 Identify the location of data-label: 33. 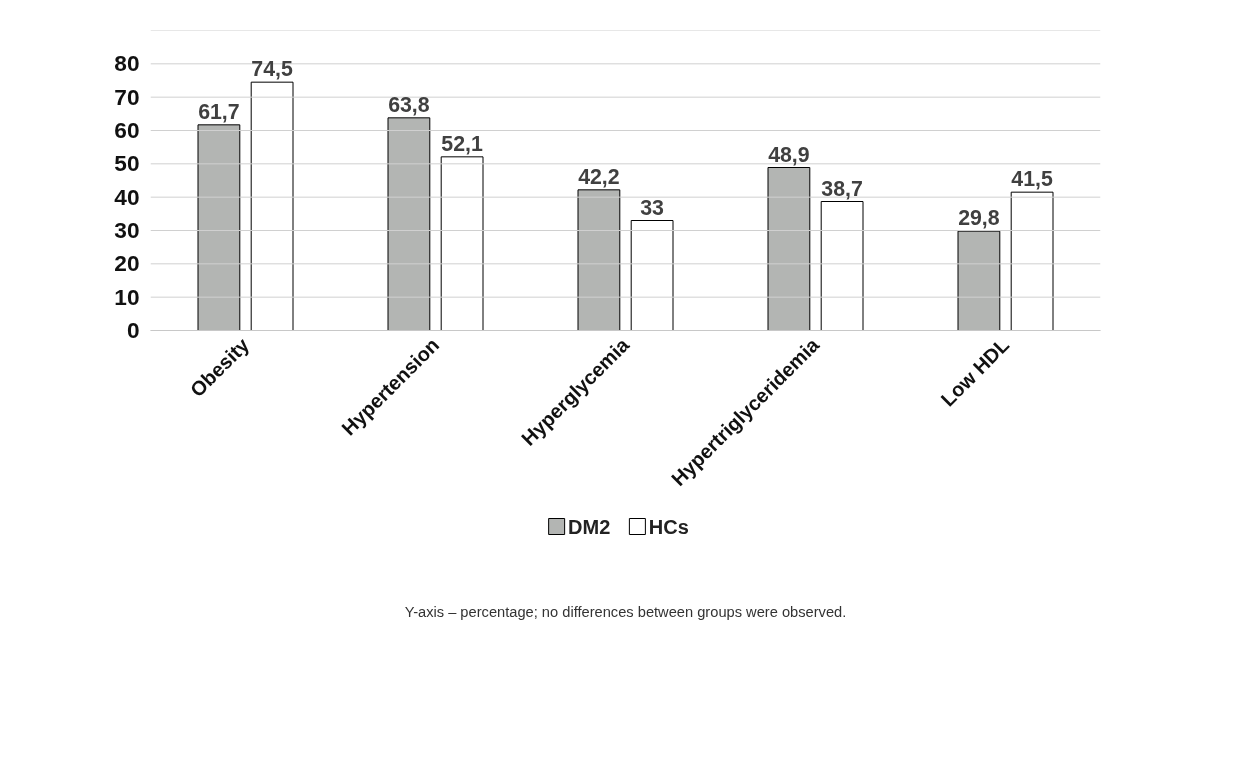
(652, 207).